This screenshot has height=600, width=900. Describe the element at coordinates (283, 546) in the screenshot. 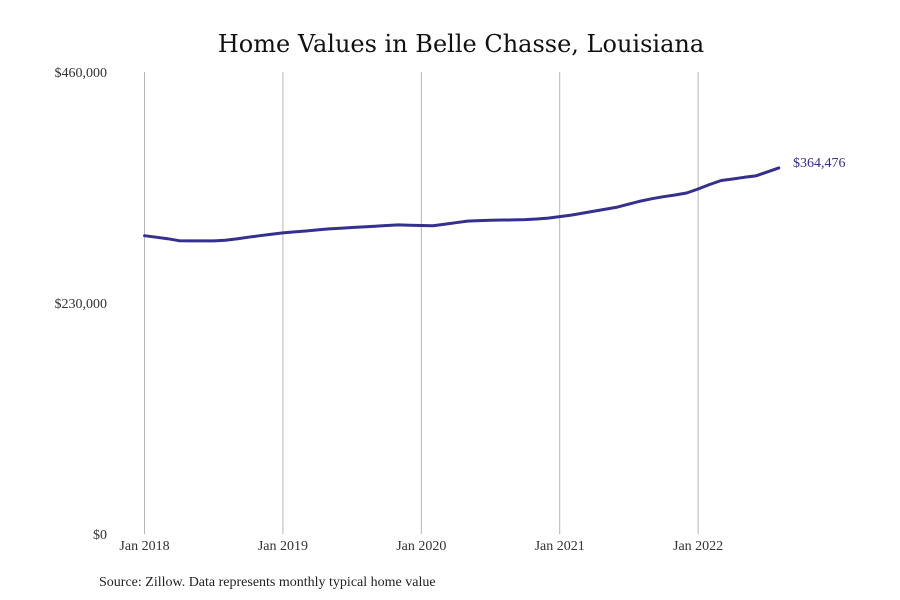

I see `x-tick-label: Jan 2019` at that location.